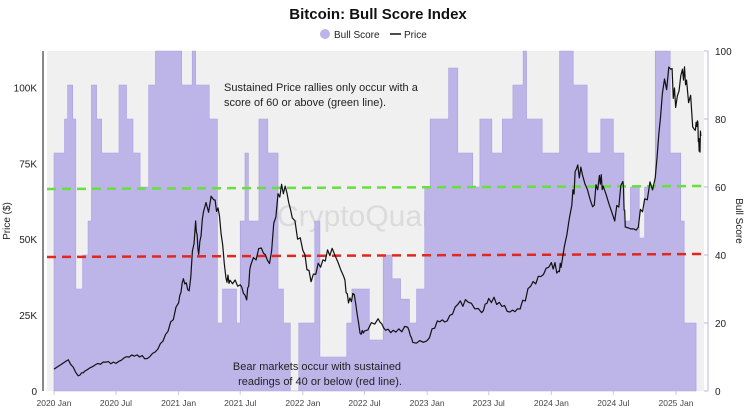  Describe the element at coordinates (34, 392) in the screenshot. I see `y-left-tick-label: 0` at that location.